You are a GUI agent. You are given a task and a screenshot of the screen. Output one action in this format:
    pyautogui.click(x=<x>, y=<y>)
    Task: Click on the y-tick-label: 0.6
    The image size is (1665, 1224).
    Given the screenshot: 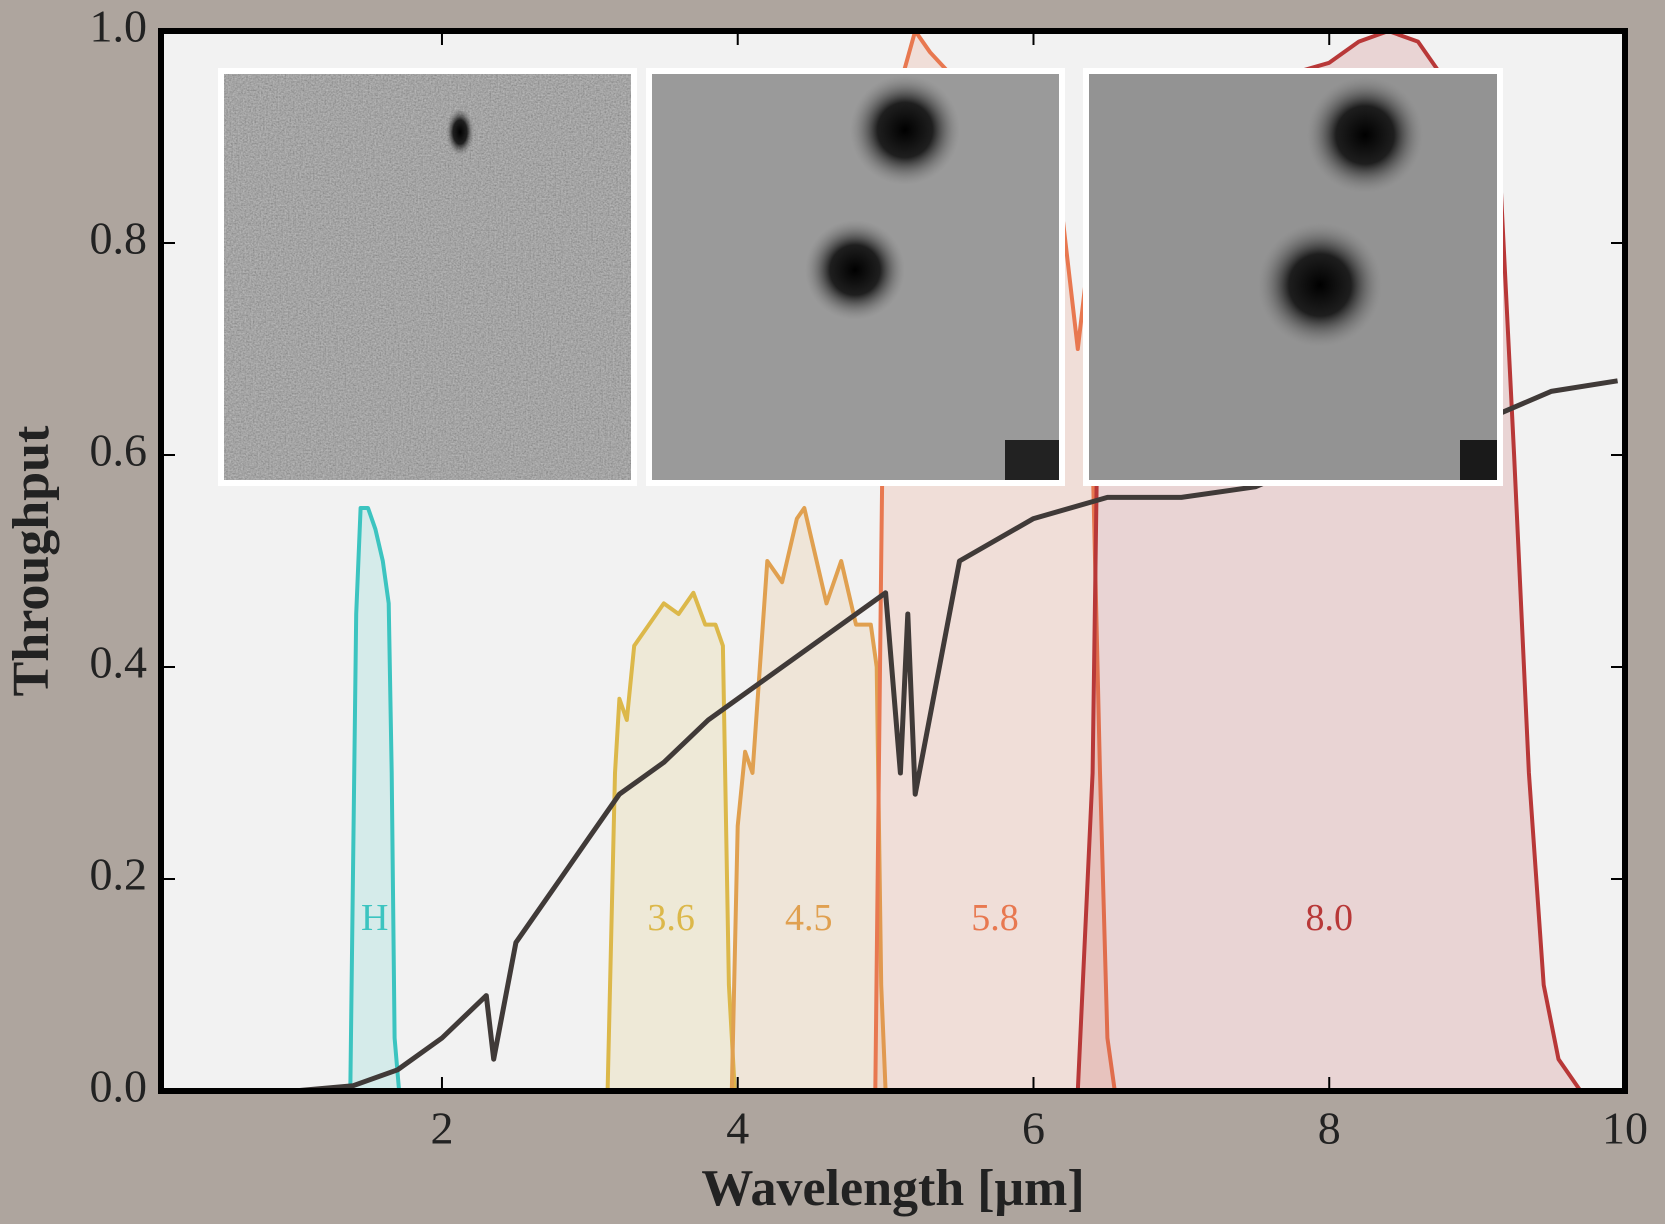 What is the action you would take?
    pyautogui.click(x=119, y=450)
    